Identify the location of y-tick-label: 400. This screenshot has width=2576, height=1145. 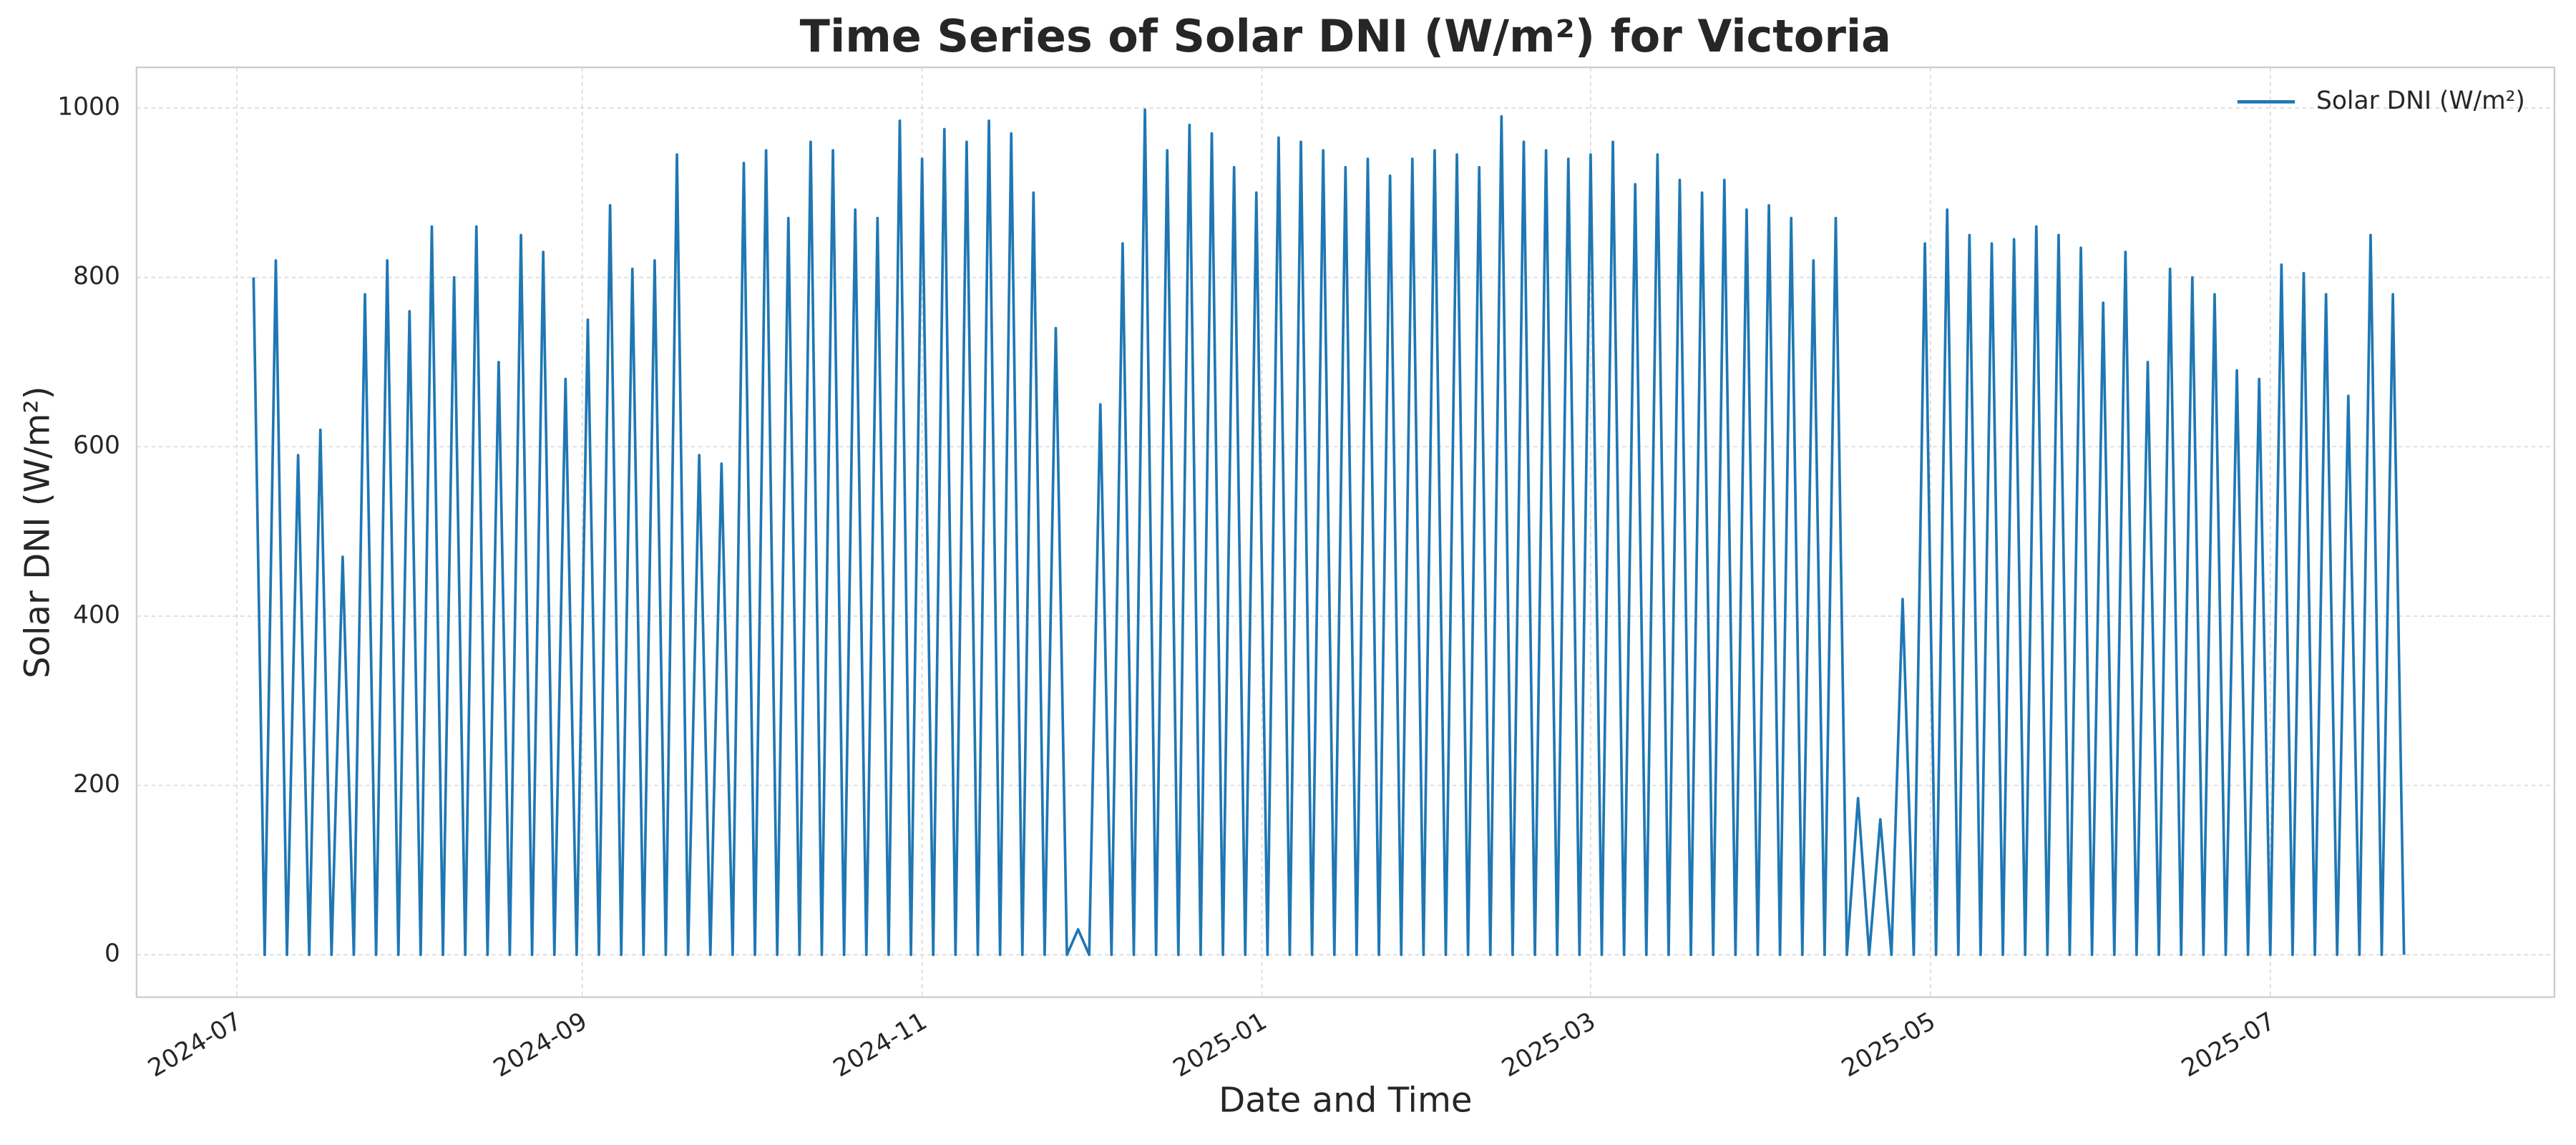
(96, 614).